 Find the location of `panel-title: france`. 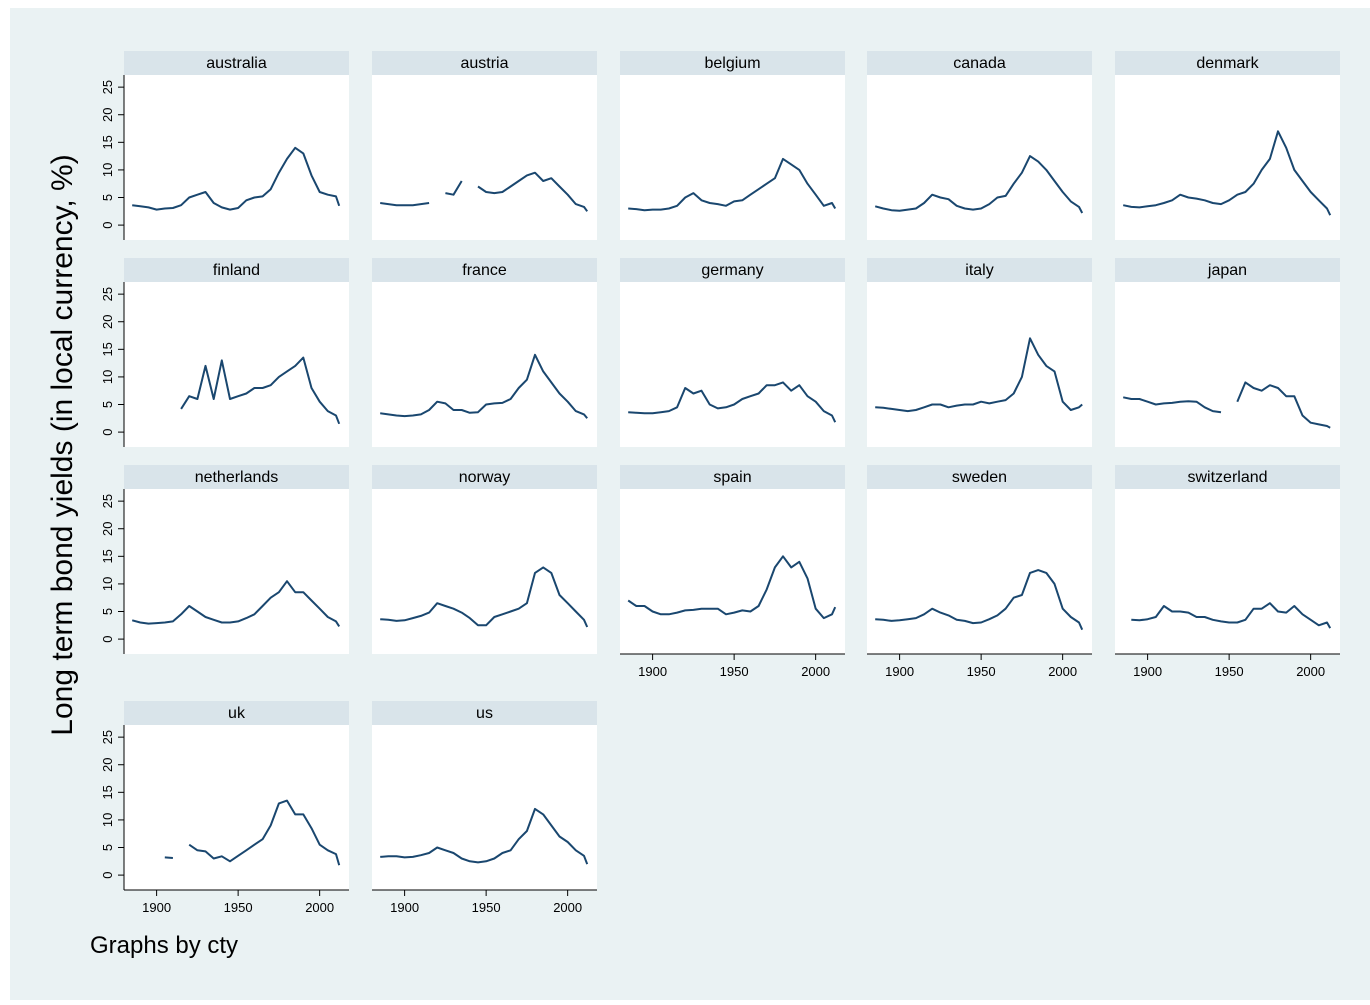

panel-title: france is located at coordinates (484, 270).